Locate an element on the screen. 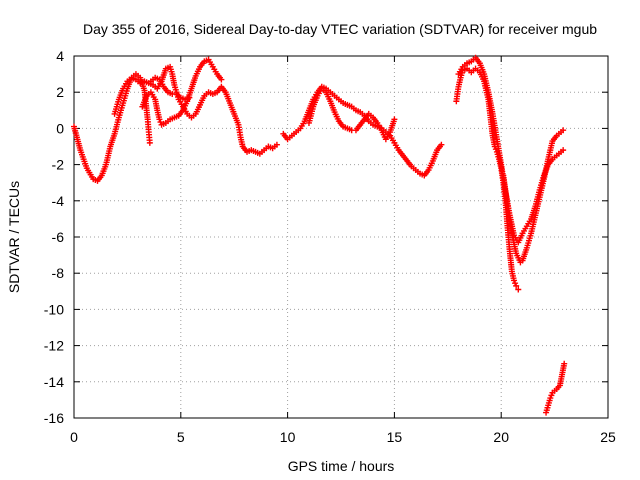 Image resolution: width=640 pixels, height=480 pixels. series-track-a is located at coordinates (112, 127).